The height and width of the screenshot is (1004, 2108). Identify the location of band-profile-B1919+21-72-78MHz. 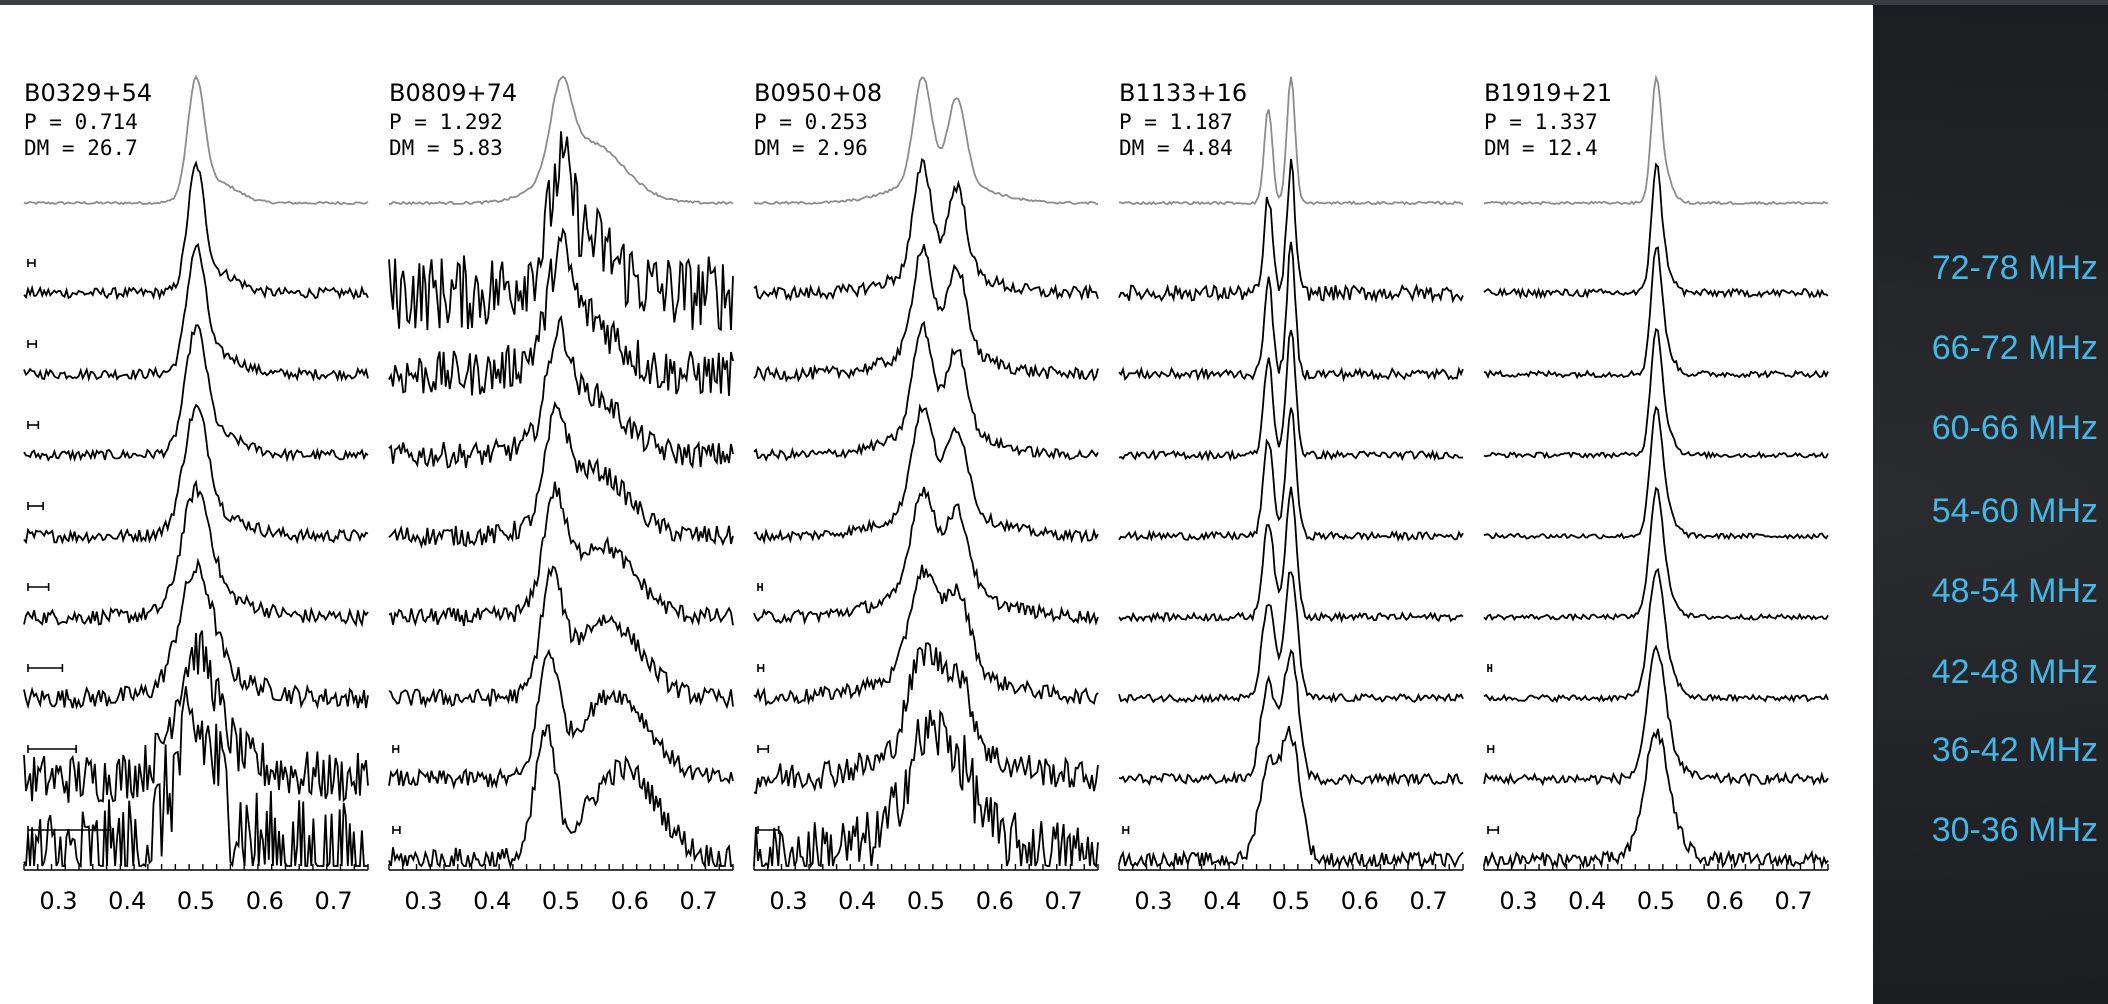
(1656, 231).